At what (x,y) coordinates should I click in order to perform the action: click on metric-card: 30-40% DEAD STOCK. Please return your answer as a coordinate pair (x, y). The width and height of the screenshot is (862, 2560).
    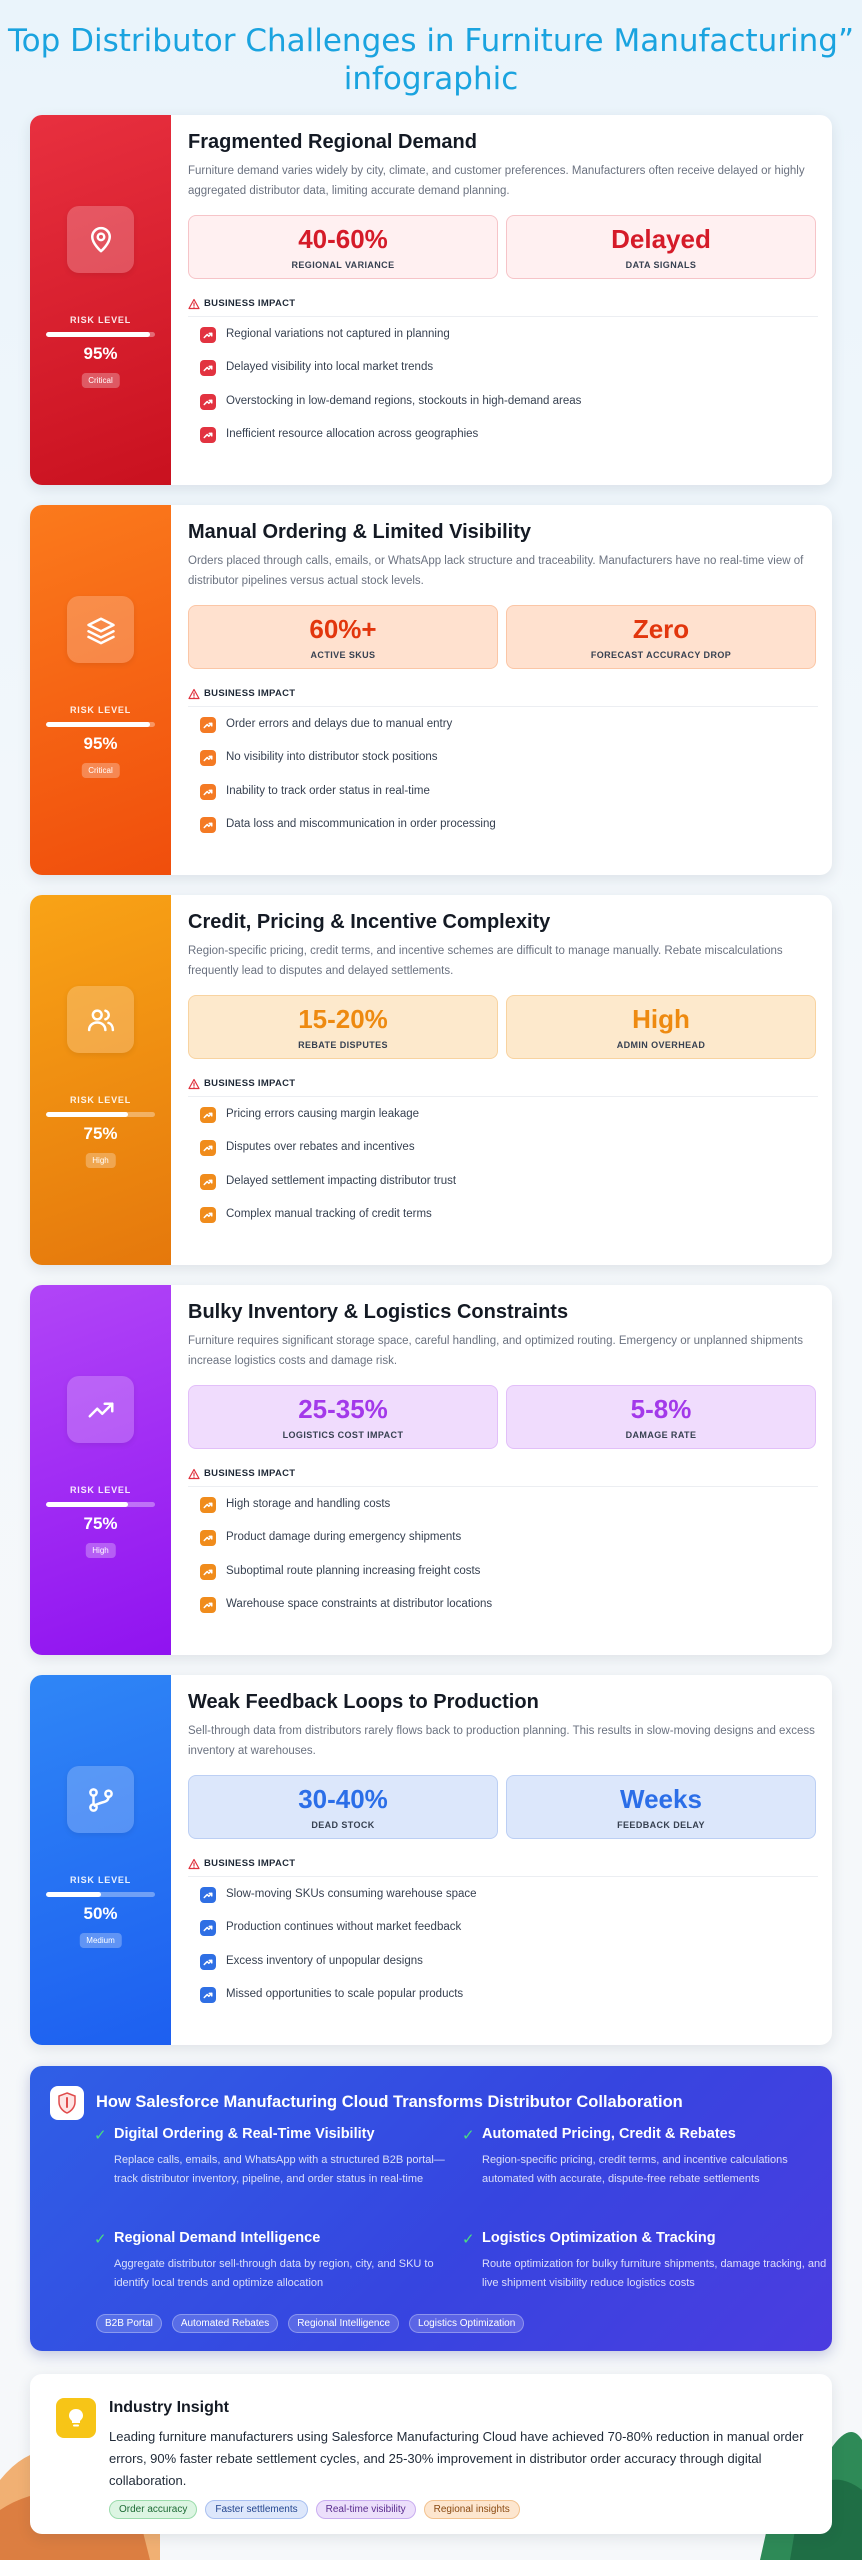
    Looking at the image, I should click on (343, 1807).